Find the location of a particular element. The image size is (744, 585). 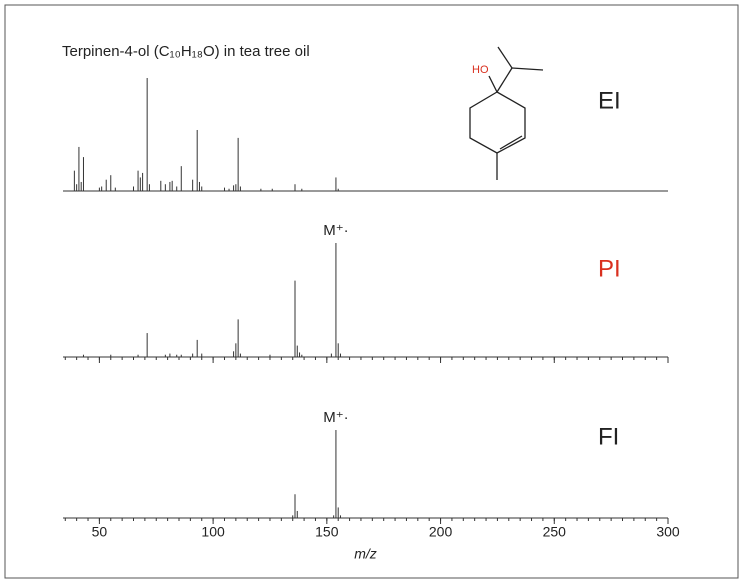

x-tick-label: 100 is located at coordinates (213, 532).